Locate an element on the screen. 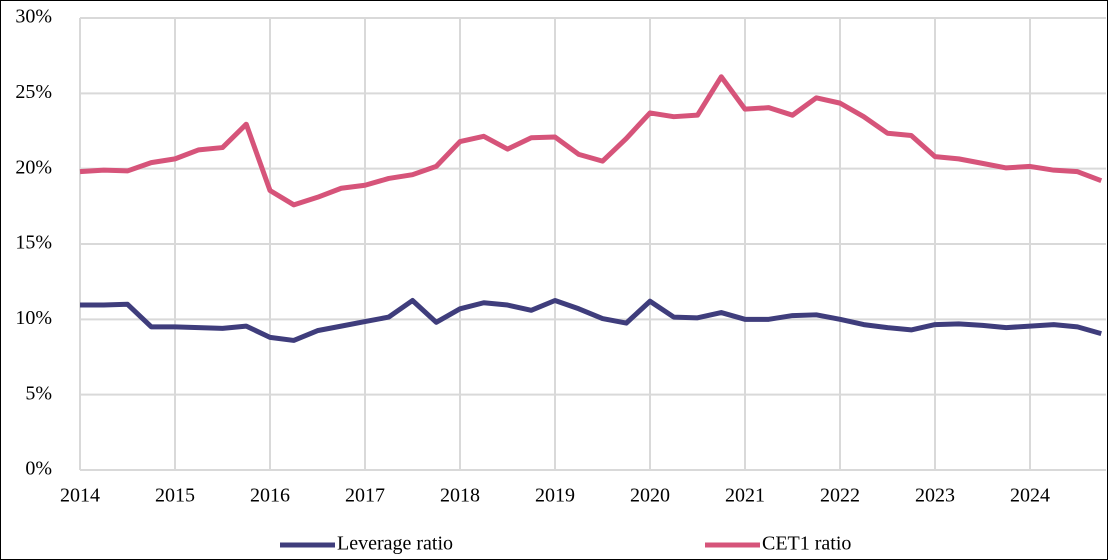 This screenshot has width=1108, height=560. y-tick-label: 15% is located at coordinates (33, 243).